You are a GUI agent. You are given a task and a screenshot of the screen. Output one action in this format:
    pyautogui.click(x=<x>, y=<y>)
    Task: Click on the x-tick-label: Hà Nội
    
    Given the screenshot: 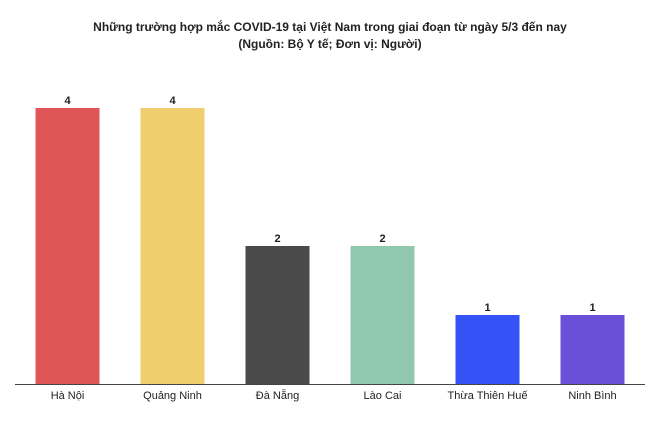 What is the action you would take?
    pyautogui.click(x=68, y=396)
    